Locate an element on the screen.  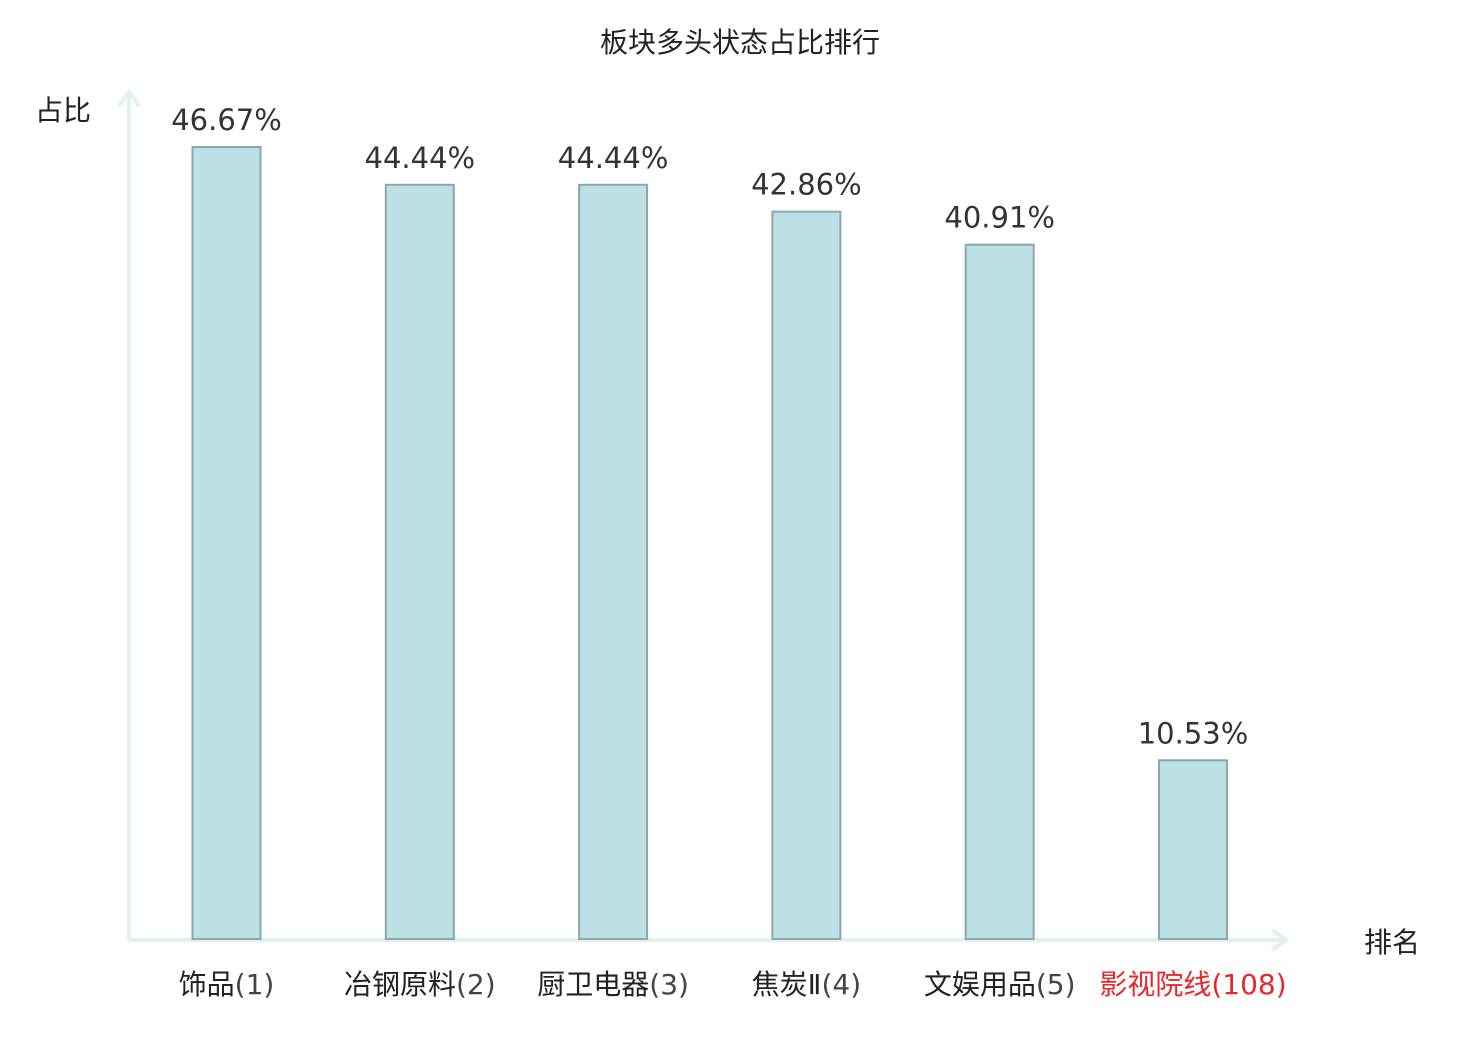
x-axis-arrow-icon is located at coordinates (1280, 940).